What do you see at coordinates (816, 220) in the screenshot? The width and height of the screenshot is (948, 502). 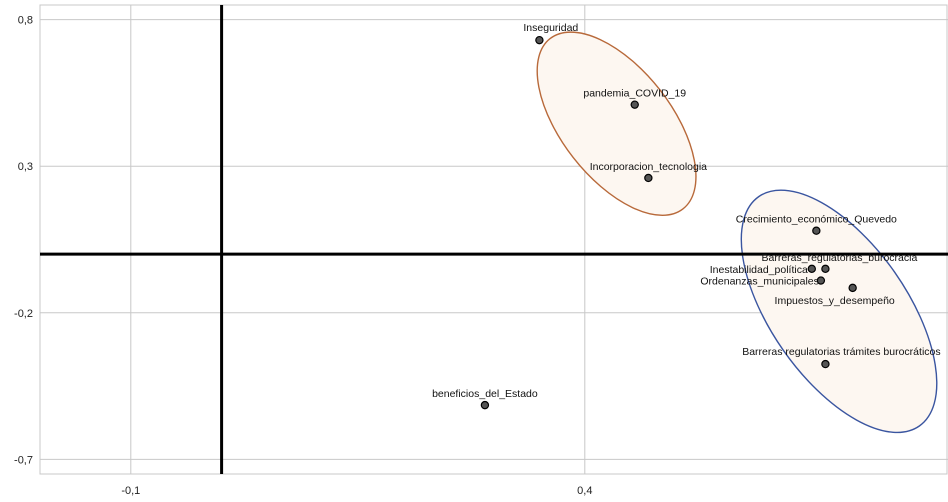 I see `point-label: Crecimiento_económico_Quevedo` at bounding box center [816, 220].